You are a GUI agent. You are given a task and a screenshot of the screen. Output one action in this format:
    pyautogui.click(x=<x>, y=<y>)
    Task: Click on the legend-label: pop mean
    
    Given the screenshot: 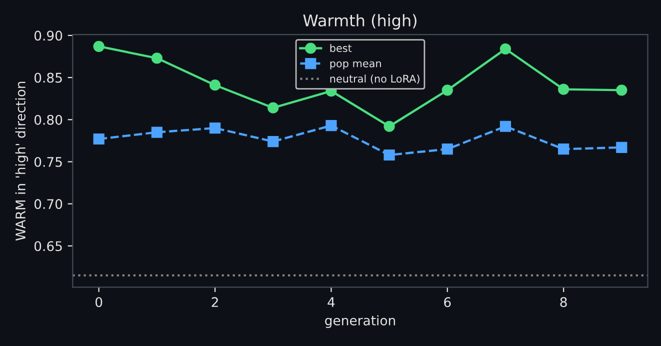 What is the action you would take?
    pyautogui.click(x=355, y=65)
    